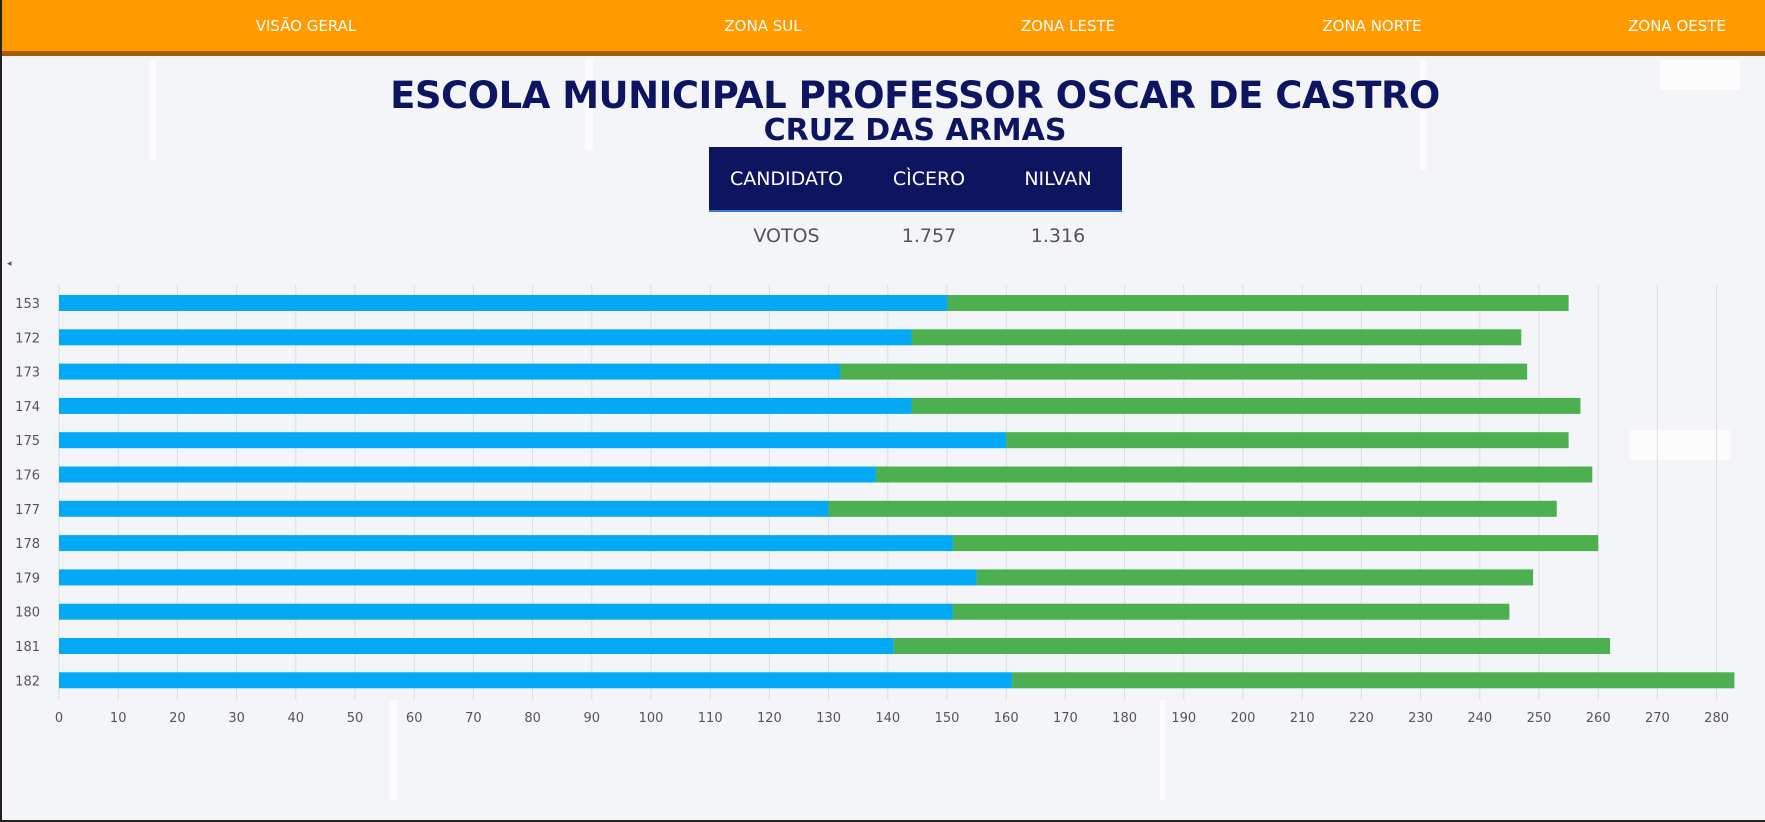 The height and width of the screenshot is (822, 1765). What do you see at coordinates (651, 718) in the screenshot?
I see `x-tick-label: 100` at bounding box center [651, 718].